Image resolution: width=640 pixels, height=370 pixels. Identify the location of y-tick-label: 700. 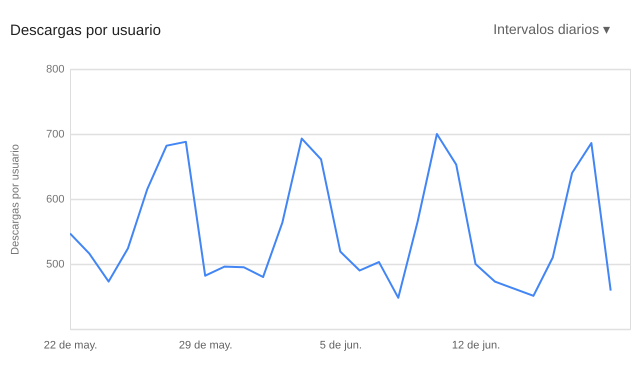
(55, 134).